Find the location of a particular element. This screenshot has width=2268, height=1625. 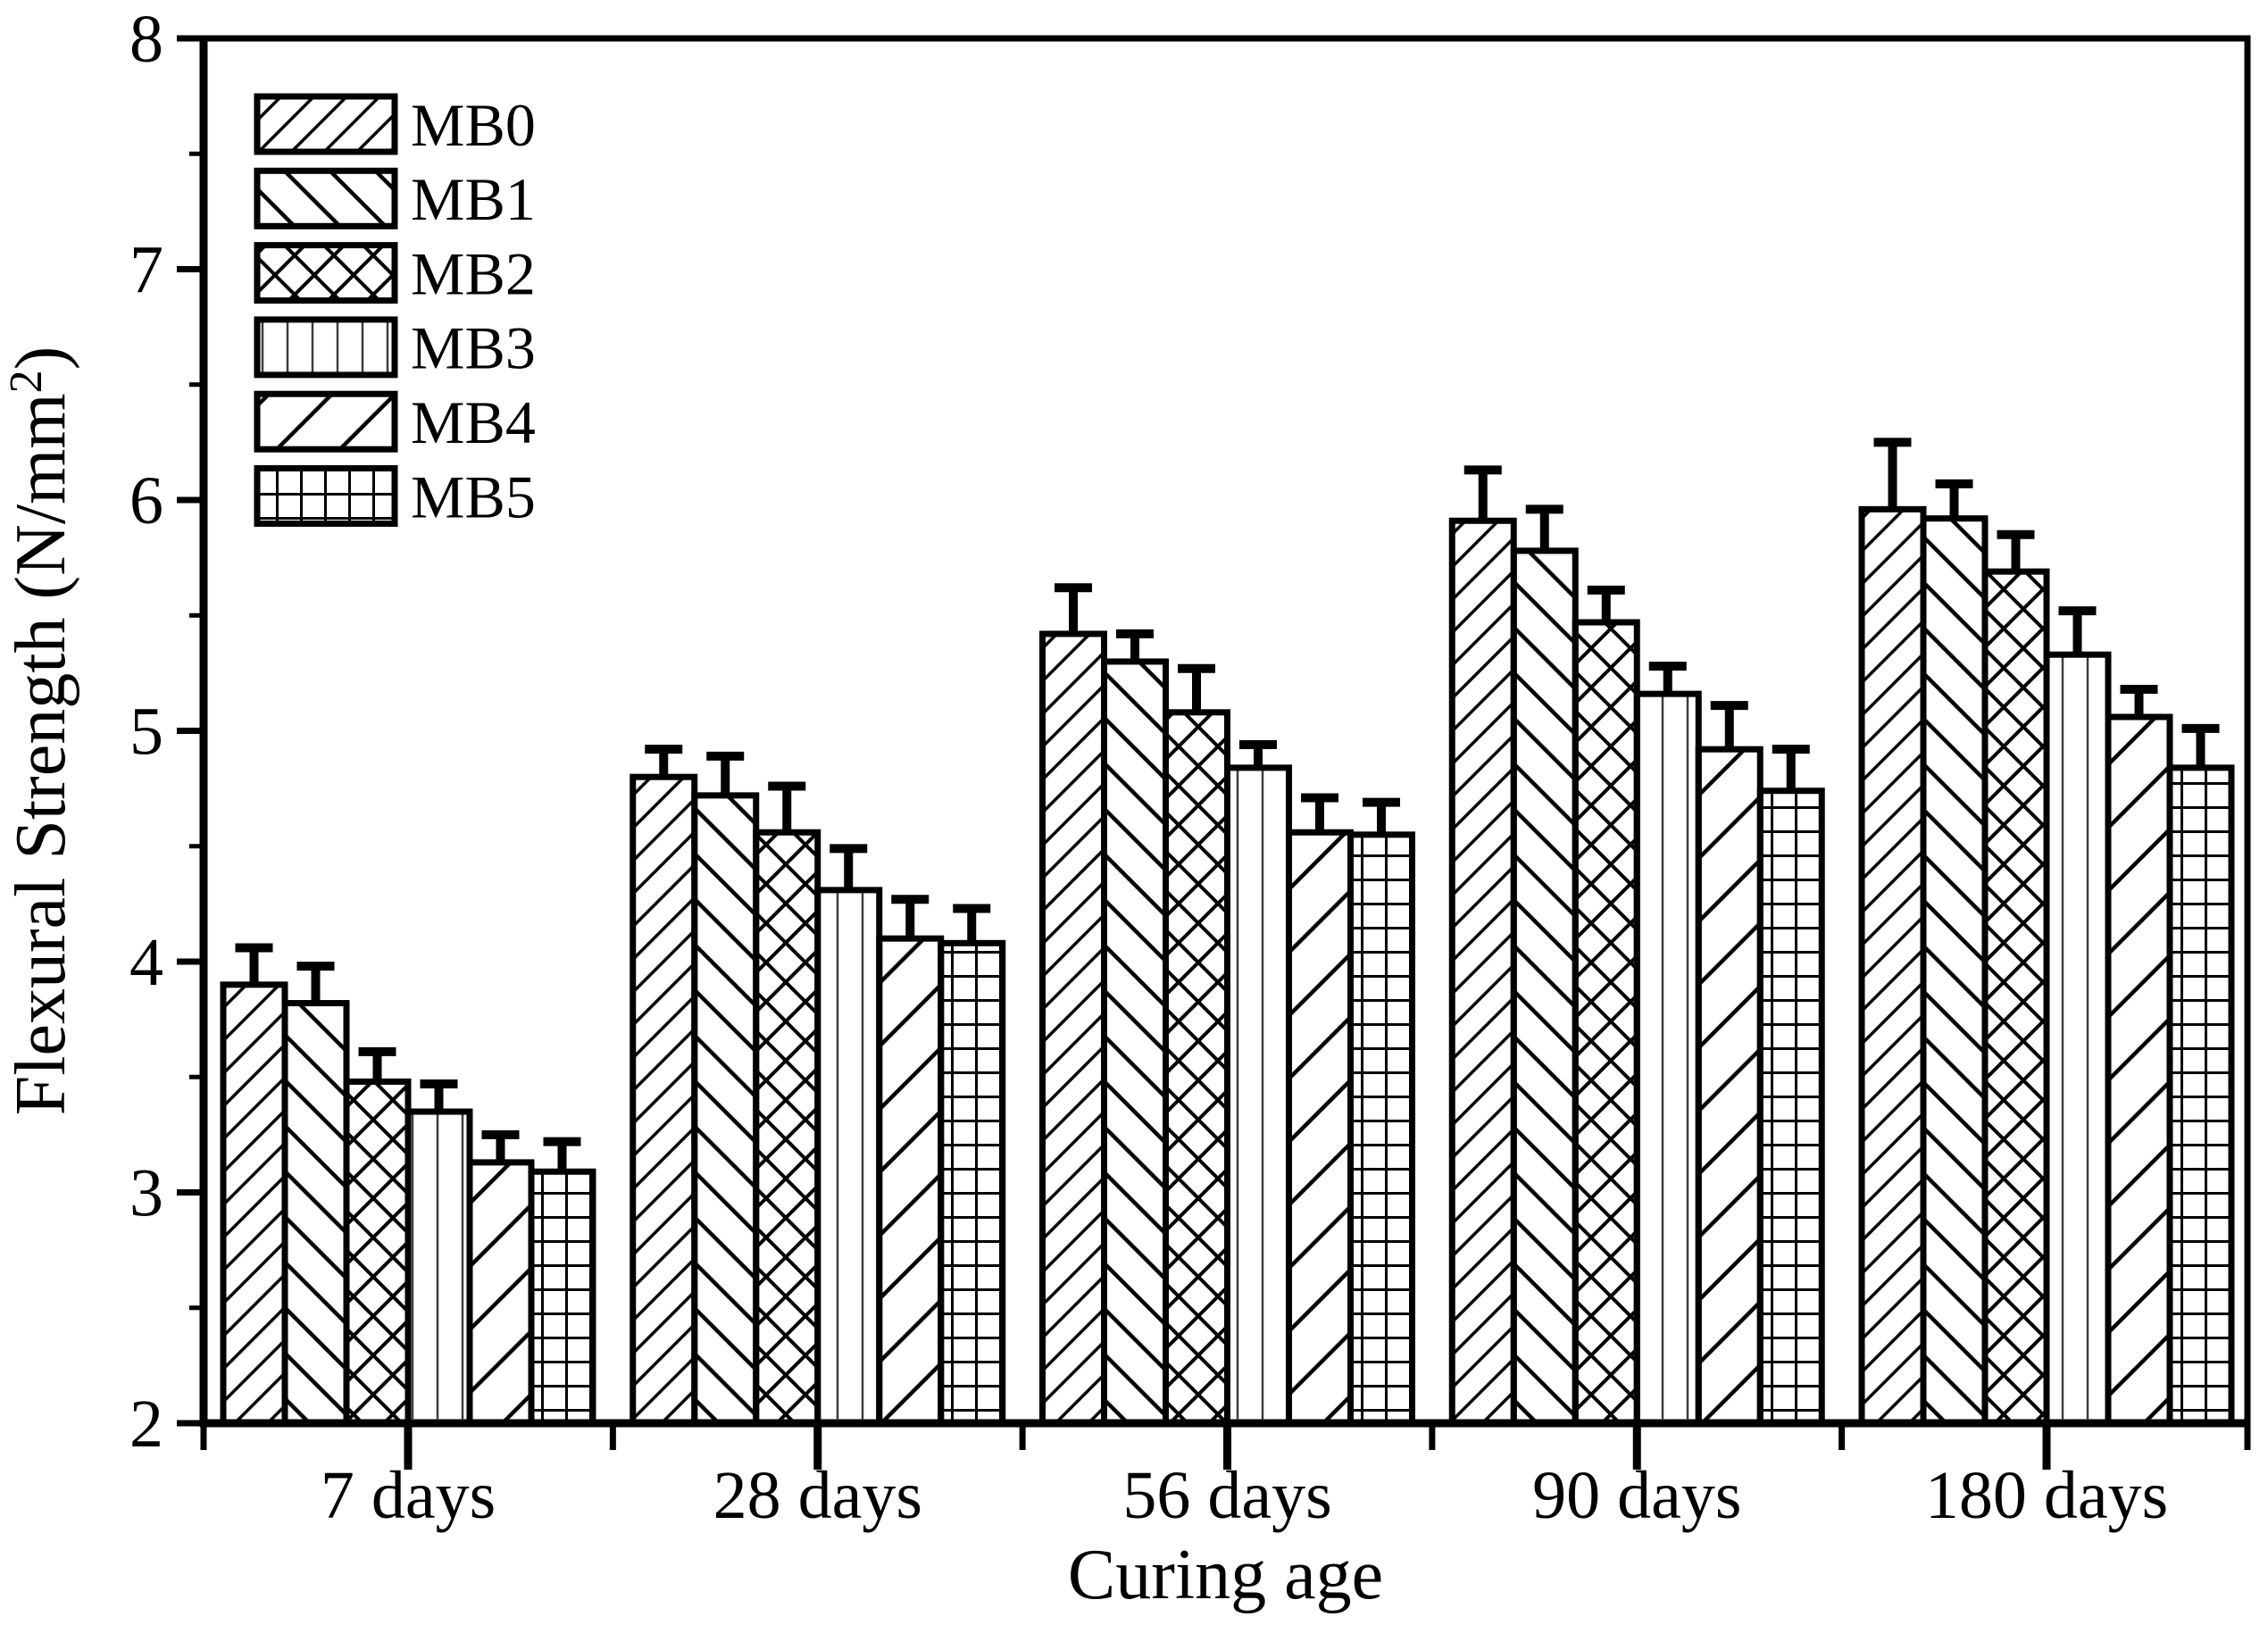

bar-MB1-7-days is located at coordinates (315, 1214).